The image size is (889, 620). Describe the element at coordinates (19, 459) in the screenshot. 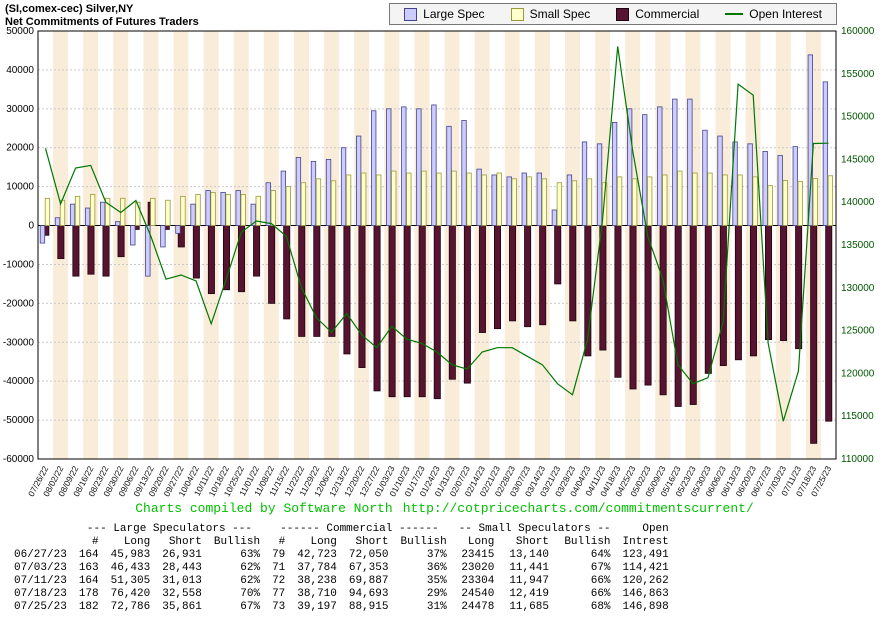

I see `svg-text: -60000` at that location.